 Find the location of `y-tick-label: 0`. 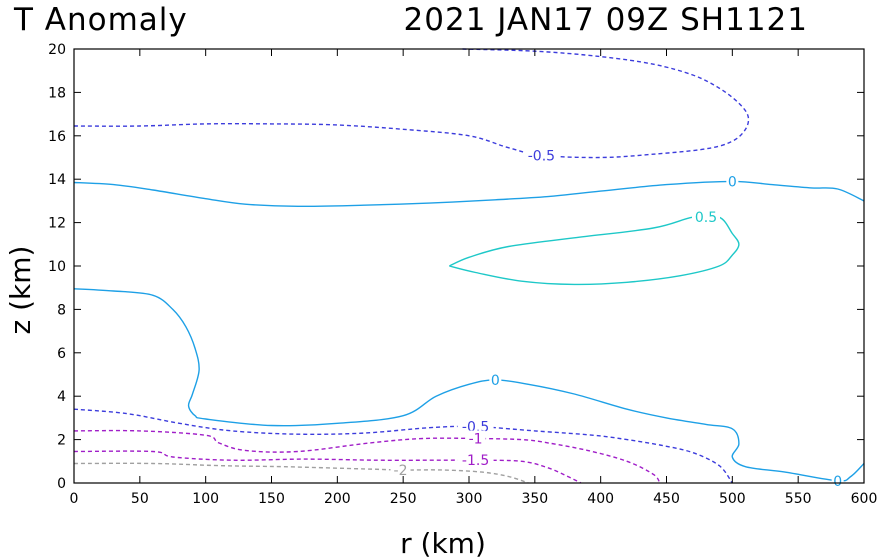

y-tick-label: 0 is located at coordinates (61, 484).